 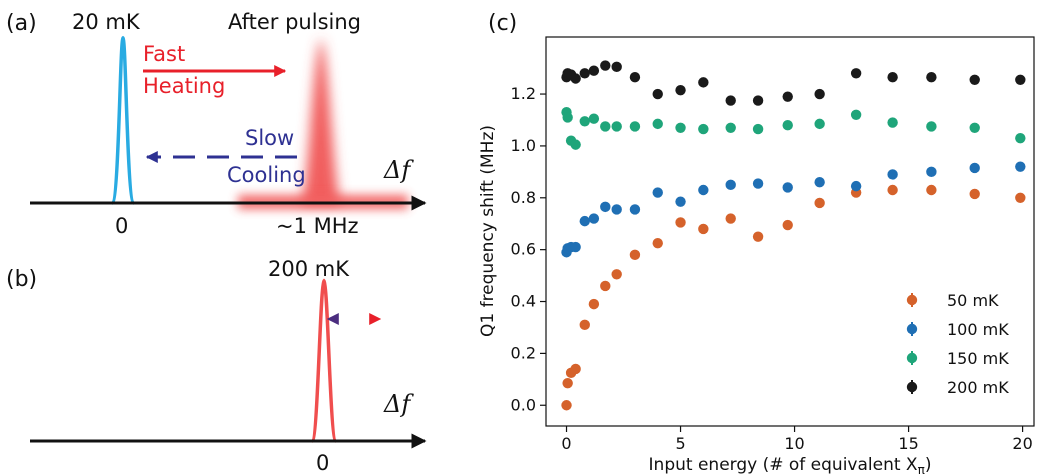 What do you see at coordinates (266, 175) in the screenshot?
I see `cooling-label-2: Cooling` at bounding box center [266, 175].